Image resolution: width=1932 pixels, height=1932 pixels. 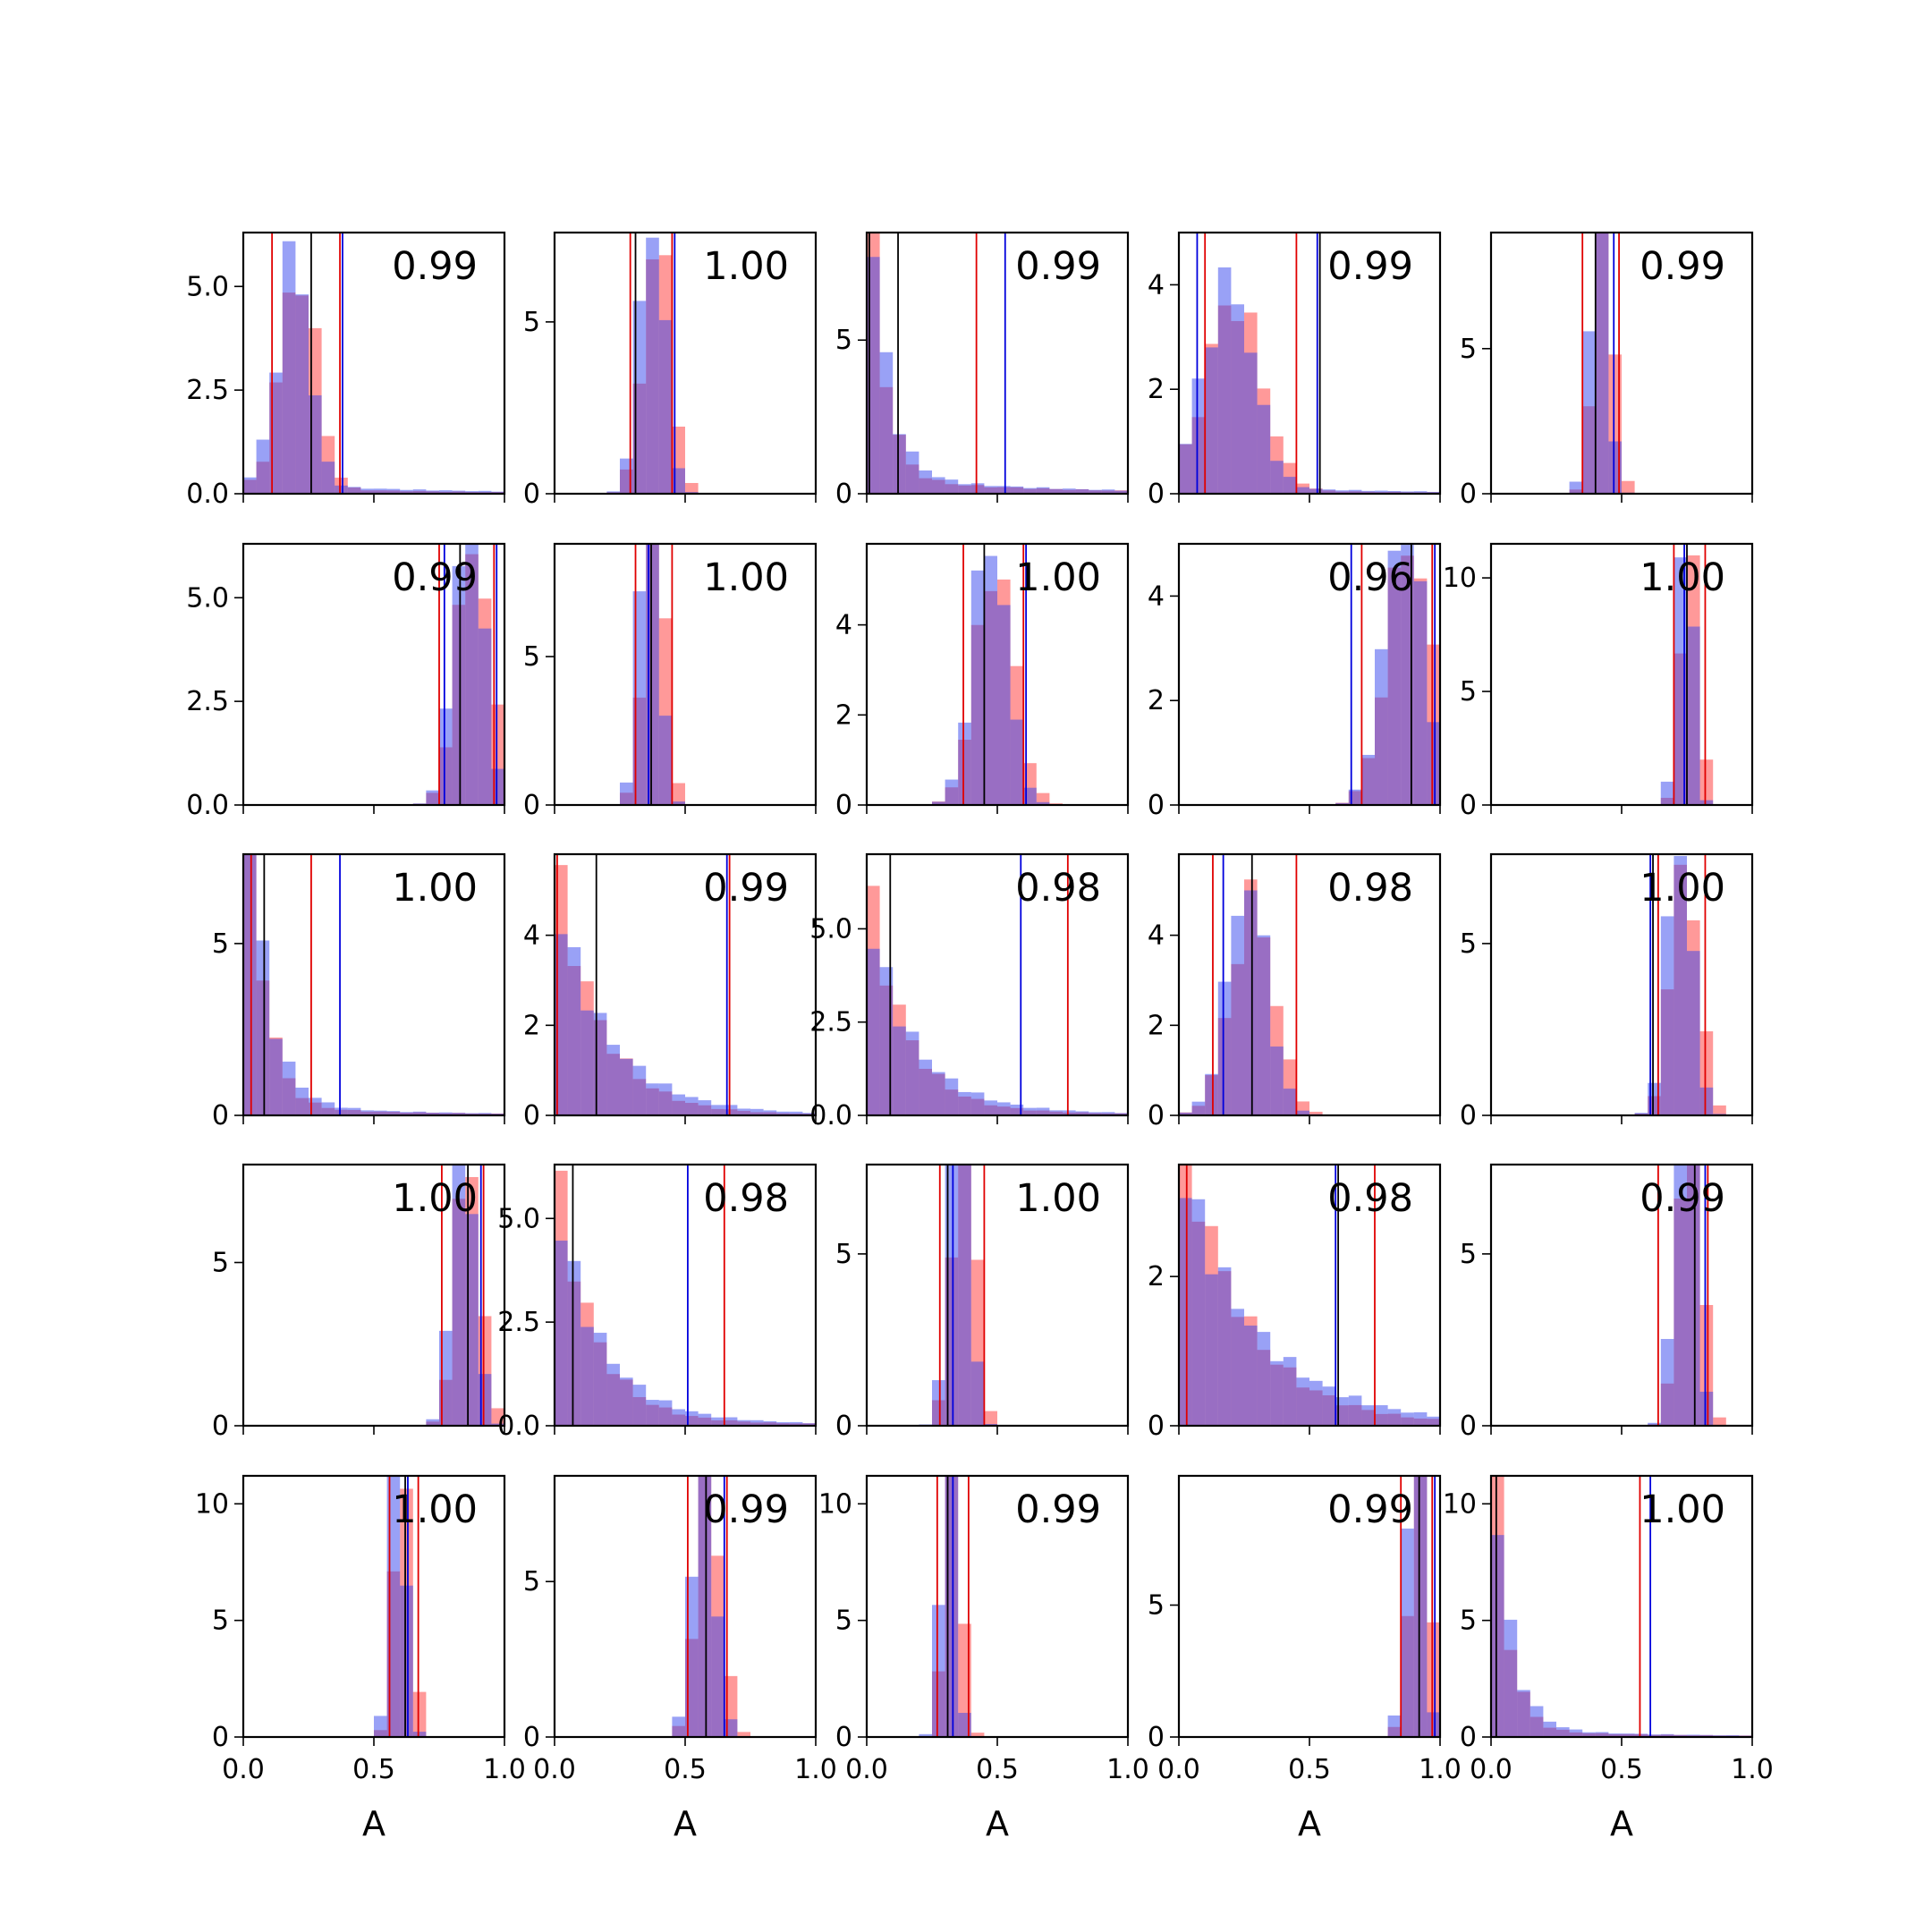 What do you see at coordinates (207, 390) in the screenshot?
I see `y-tick-label: 2.5` at bounding box center [207, 390].